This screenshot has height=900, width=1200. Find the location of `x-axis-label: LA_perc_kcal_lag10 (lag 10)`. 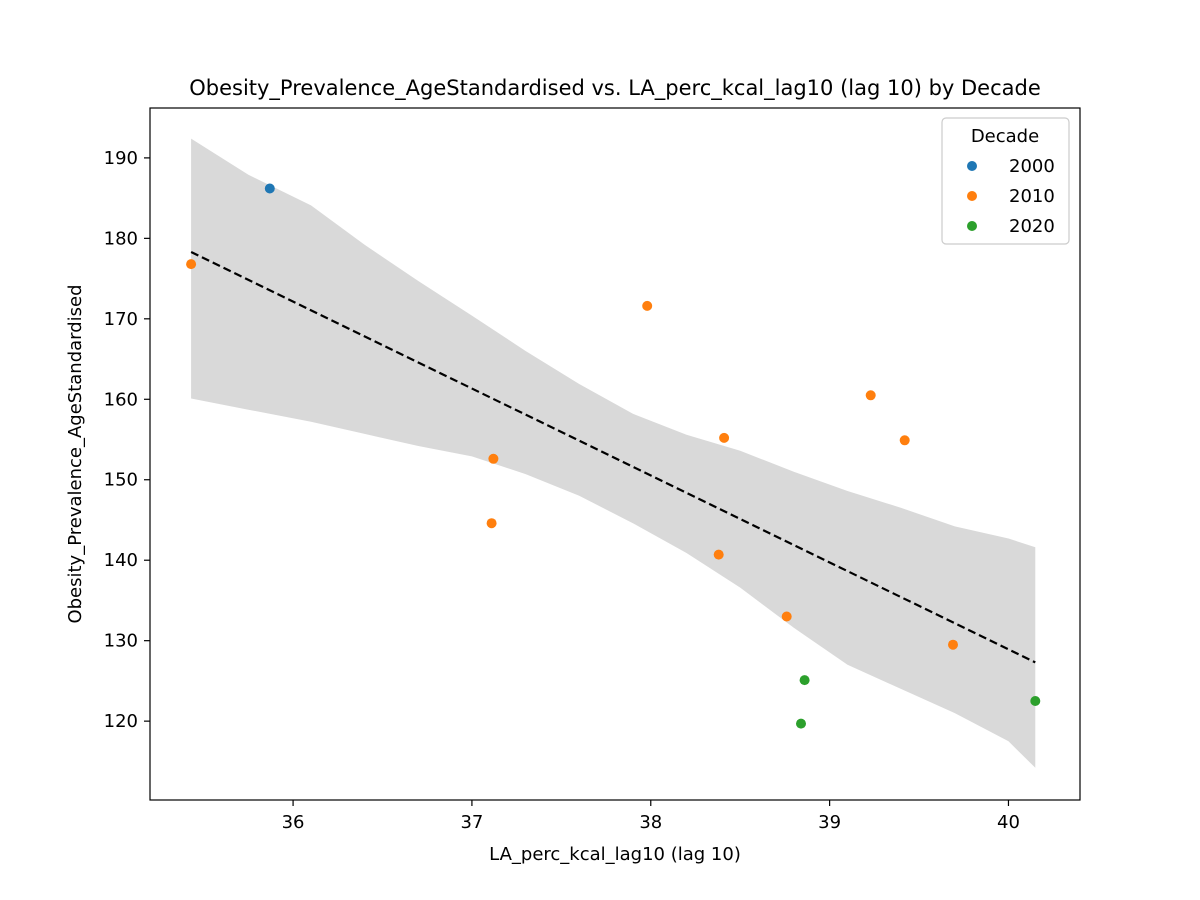

x-axis-label: LA_perc_kcal_lag10 (lag 10) is located at coordinates (615, 854).